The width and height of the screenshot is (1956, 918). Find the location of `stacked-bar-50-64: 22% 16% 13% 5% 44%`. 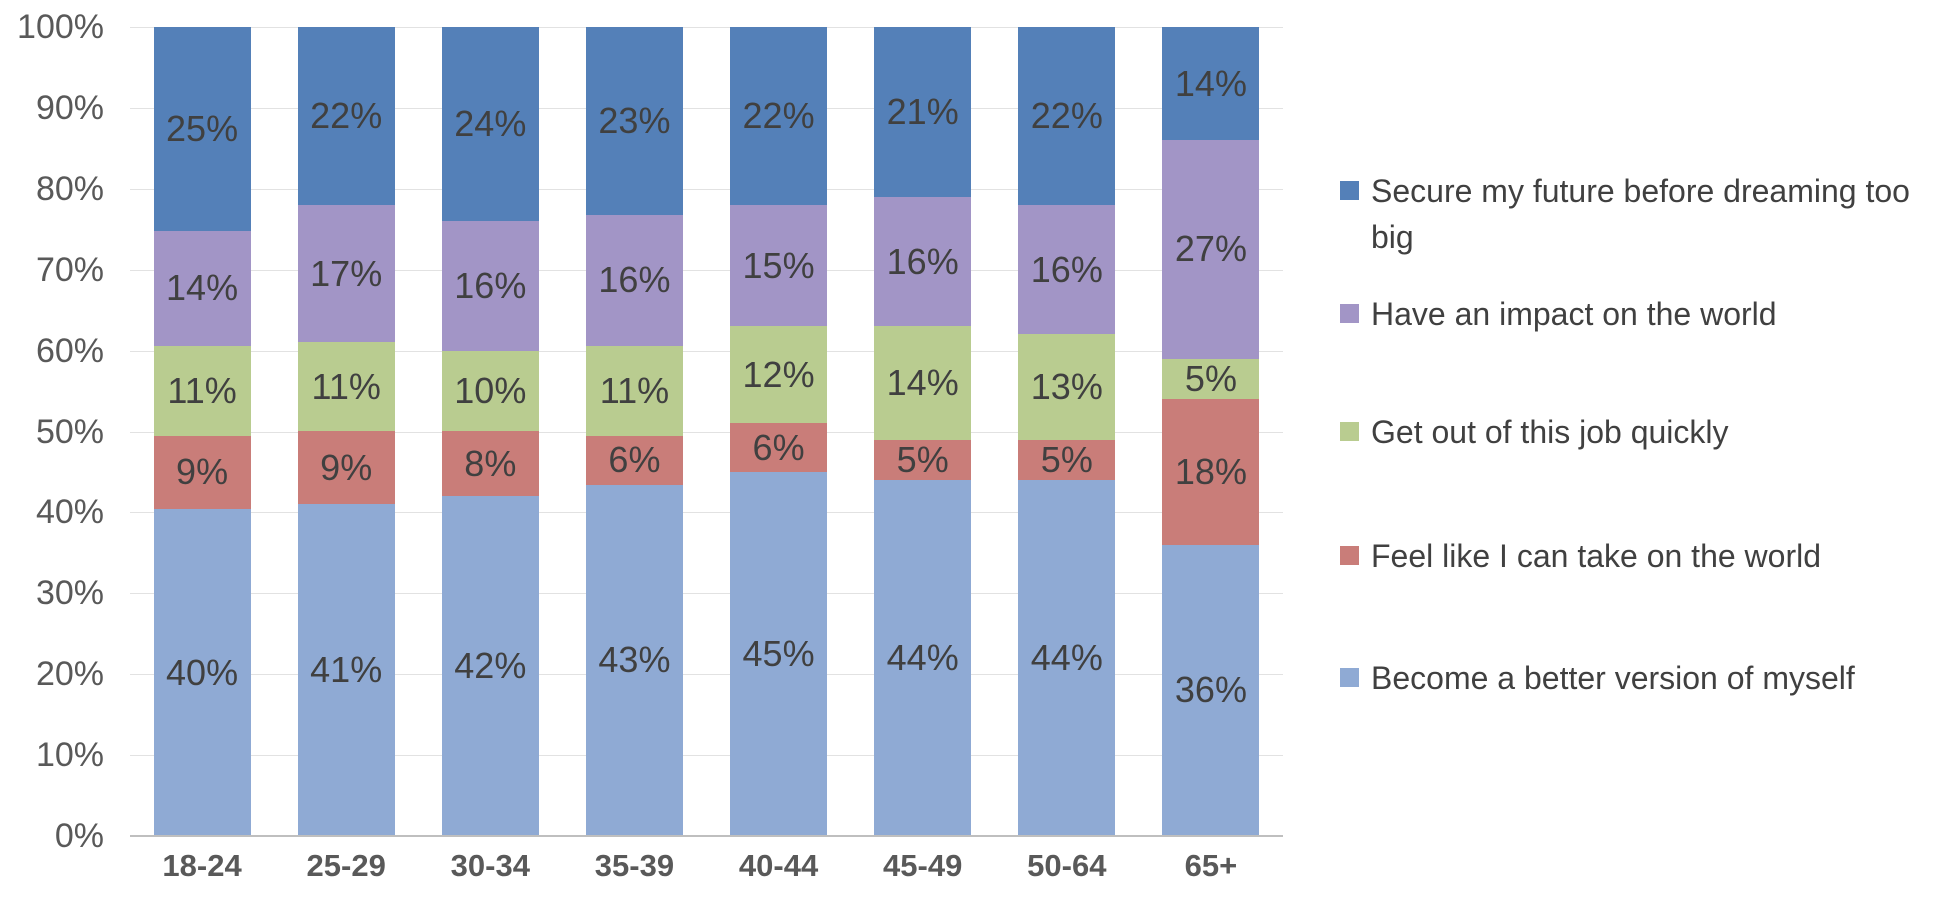

stacked-bar-50-64: 22% 16% 13% 5% 44% is located at coordinates (1067, 431).